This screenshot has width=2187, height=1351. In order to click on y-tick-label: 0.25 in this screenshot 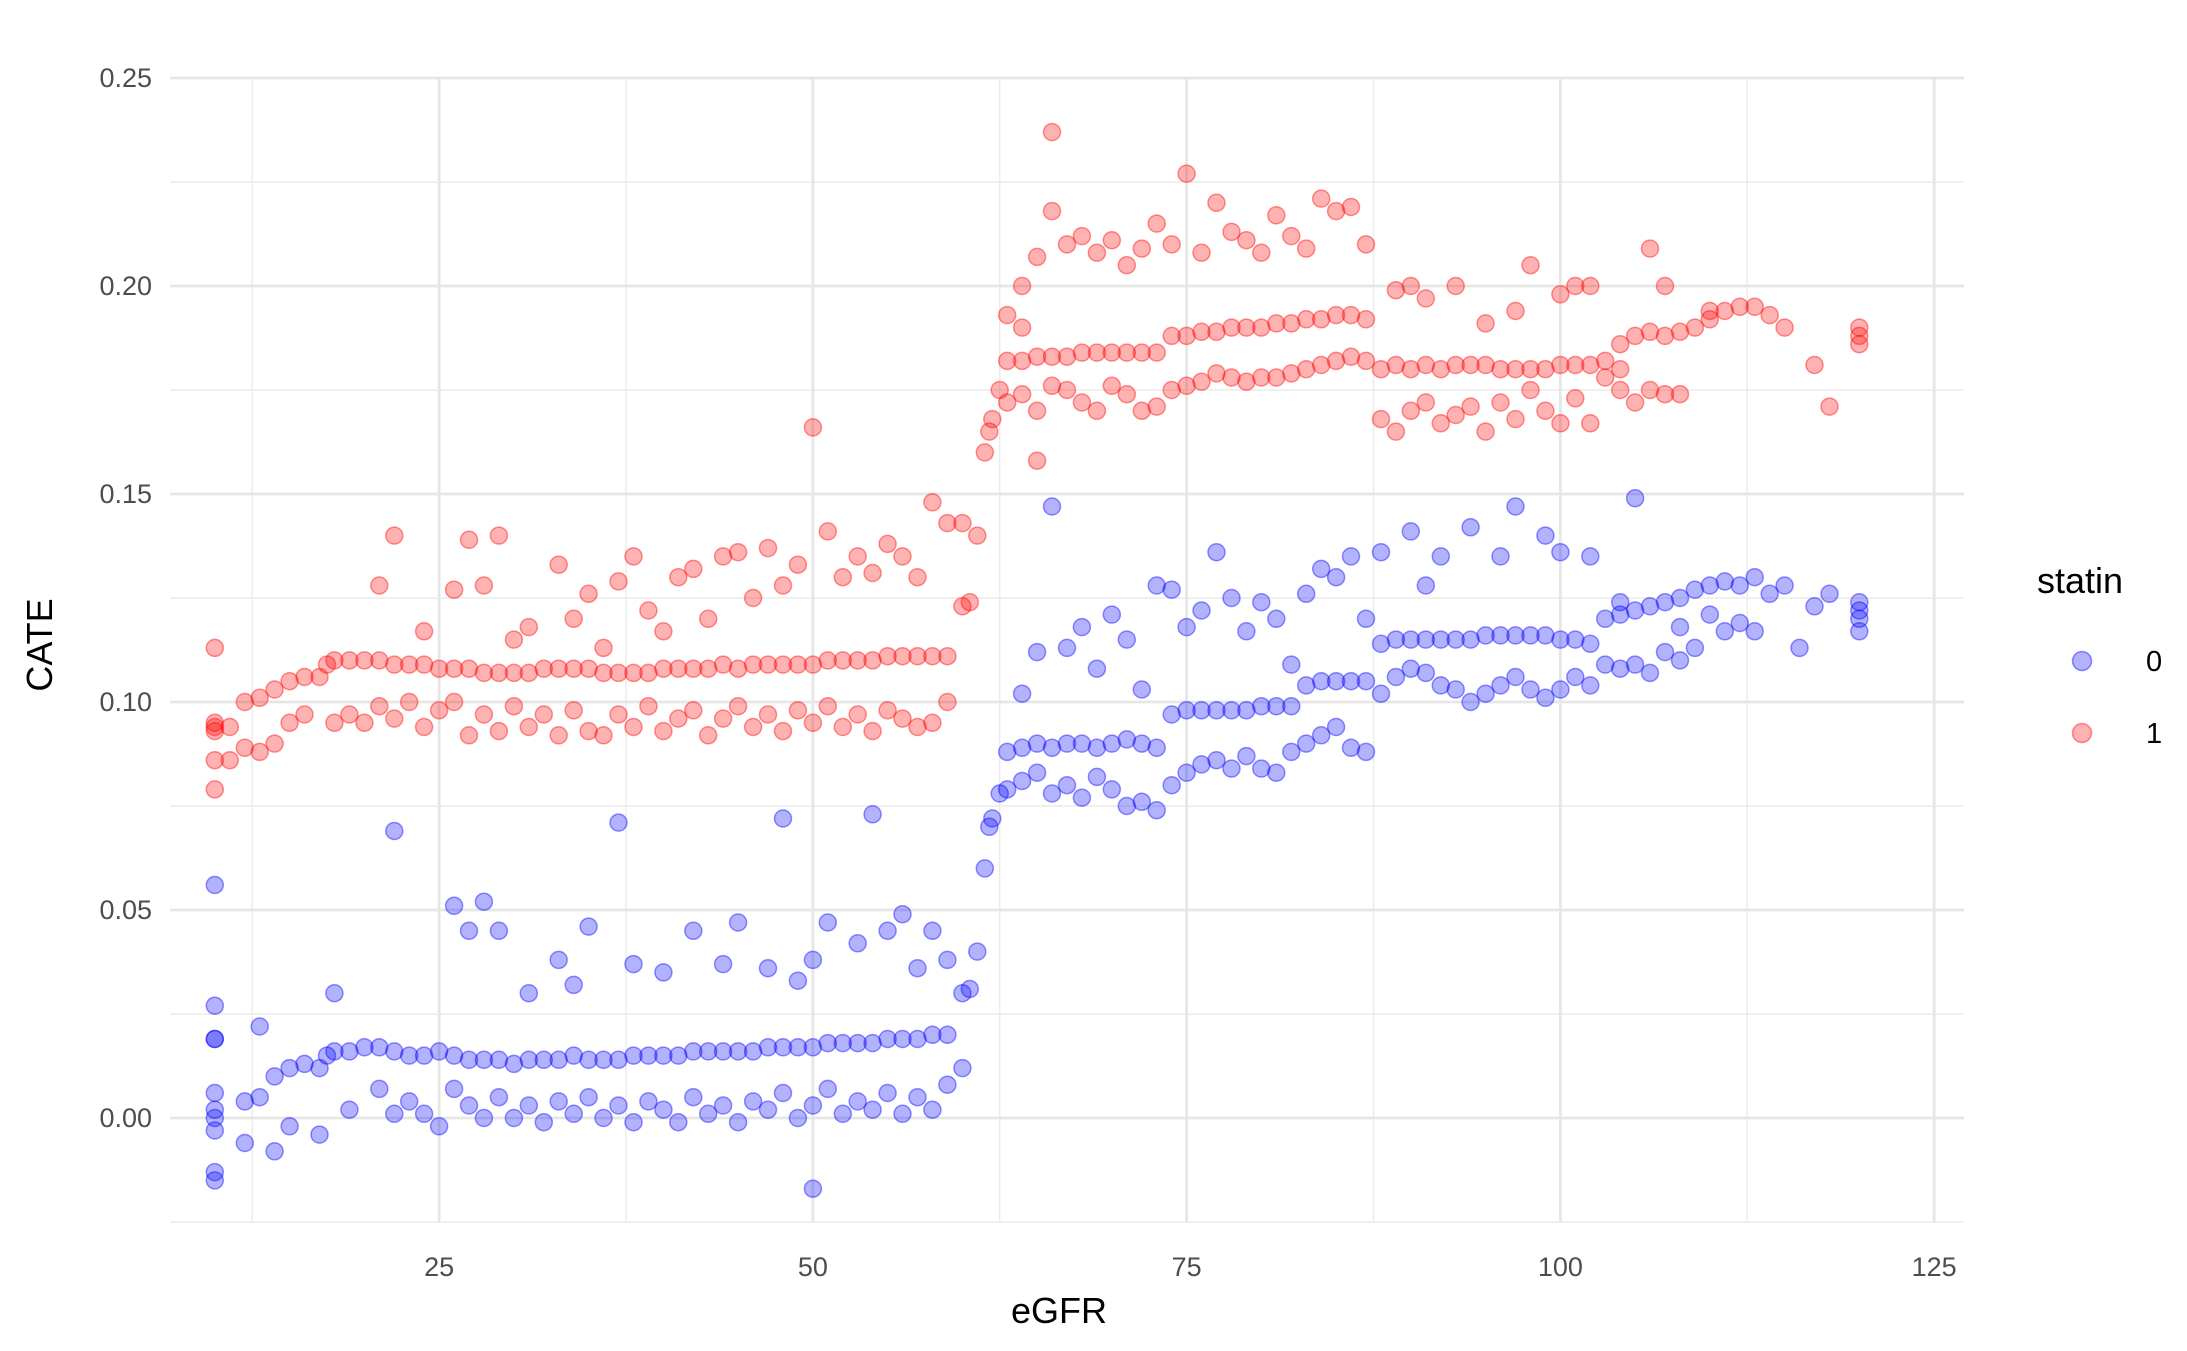, I will do `click(125, 78)`.